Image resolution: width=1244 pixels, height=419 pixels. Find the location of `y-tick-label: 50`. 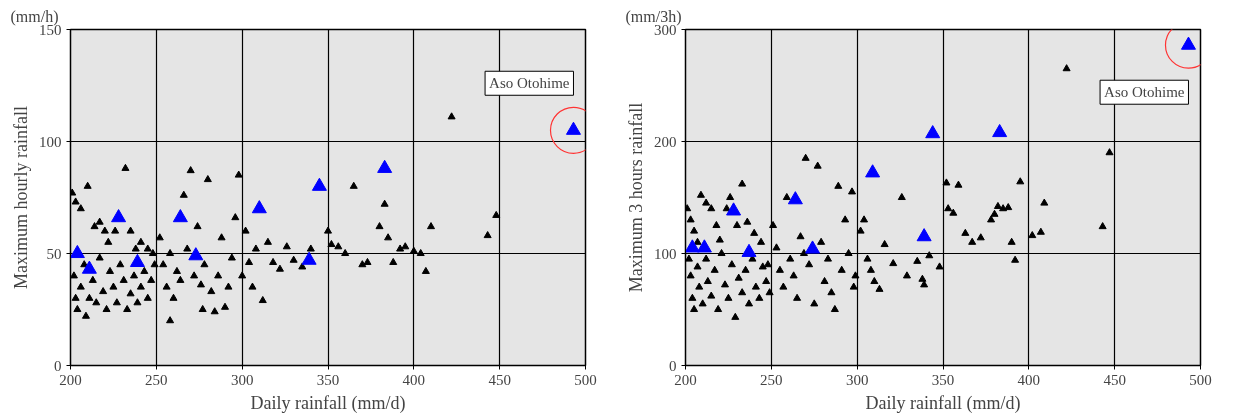

y-tick-label: 50 is located at coordinates (54, 253).